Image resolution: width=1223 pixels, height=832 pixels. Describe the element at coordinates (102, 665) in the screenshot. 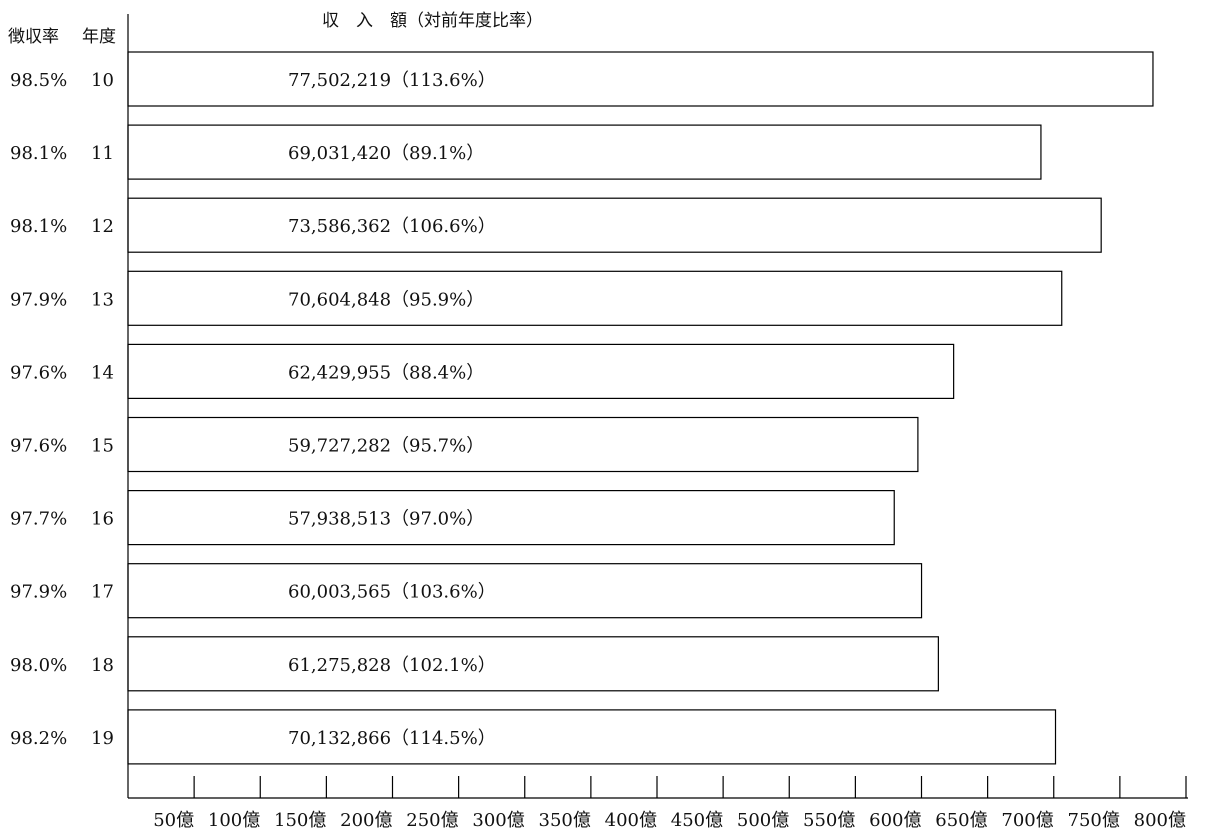

I see `fiscal-year-label: 18` at that location.